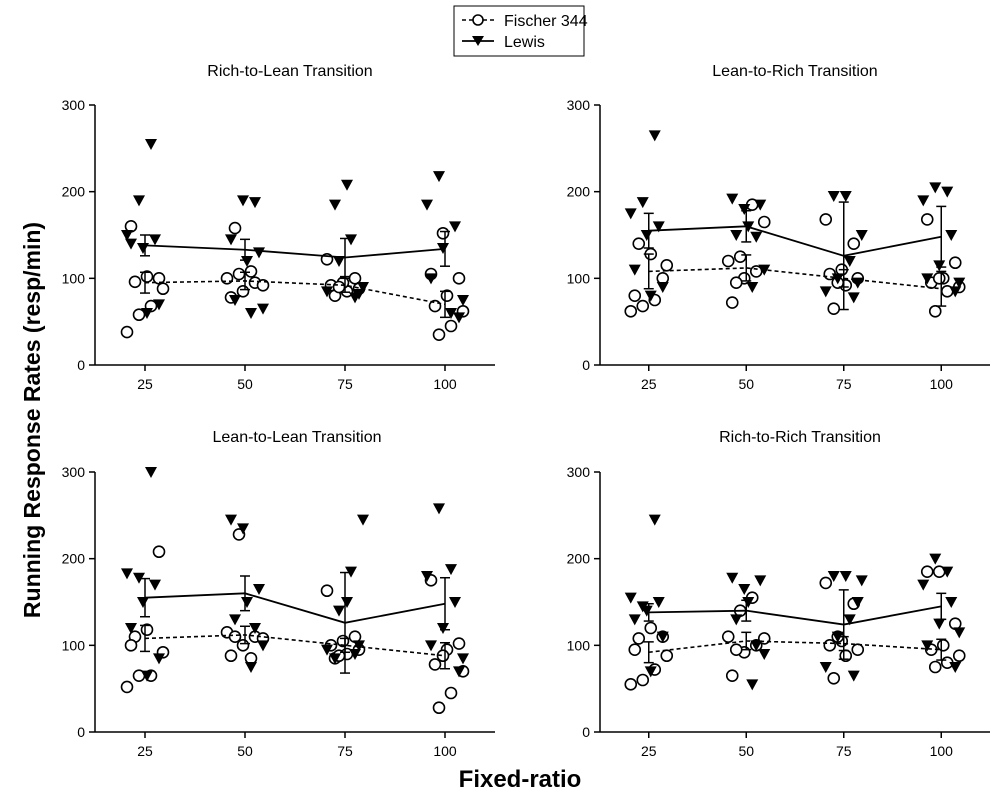  Describe the element at coordinates (579, 105) in the screenshot. I see `y-tick-label: 300` at that location.